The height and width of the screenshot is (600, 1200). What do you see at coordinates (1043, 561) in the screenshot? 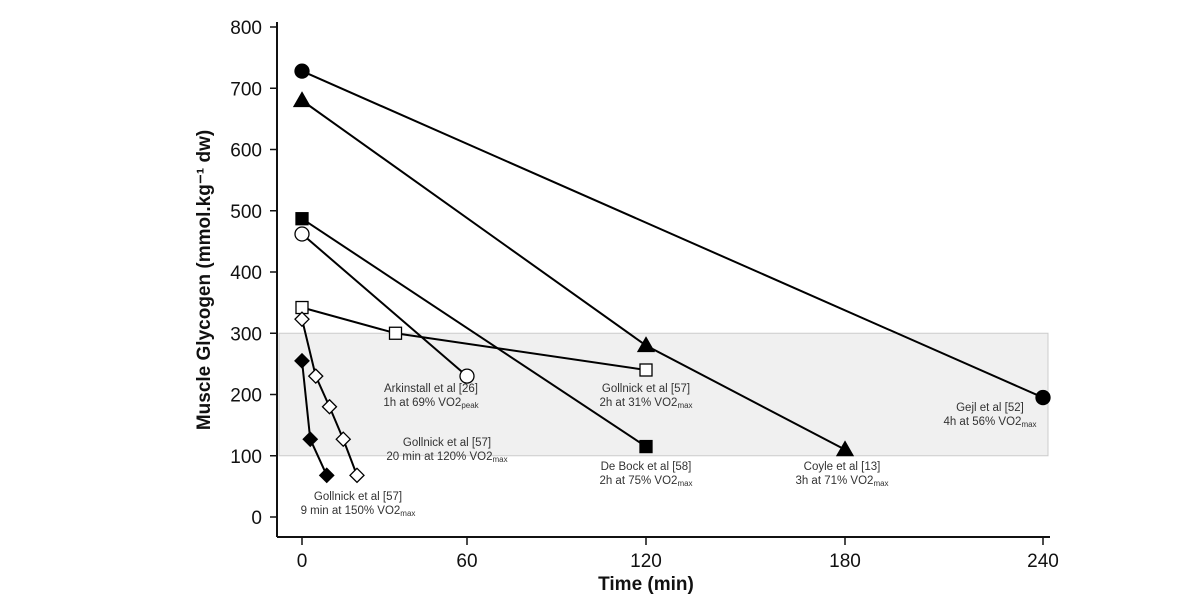
I see `x-tick-label: 240` at bounding box center [1043, 561].